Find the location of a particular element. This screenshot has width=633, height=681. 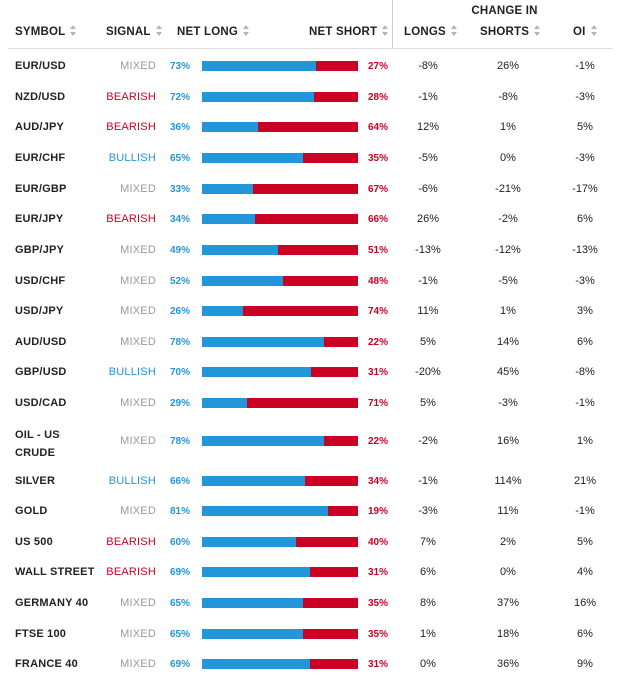

symbol-link: EUR/CHF is located at coordinates (40, 158).